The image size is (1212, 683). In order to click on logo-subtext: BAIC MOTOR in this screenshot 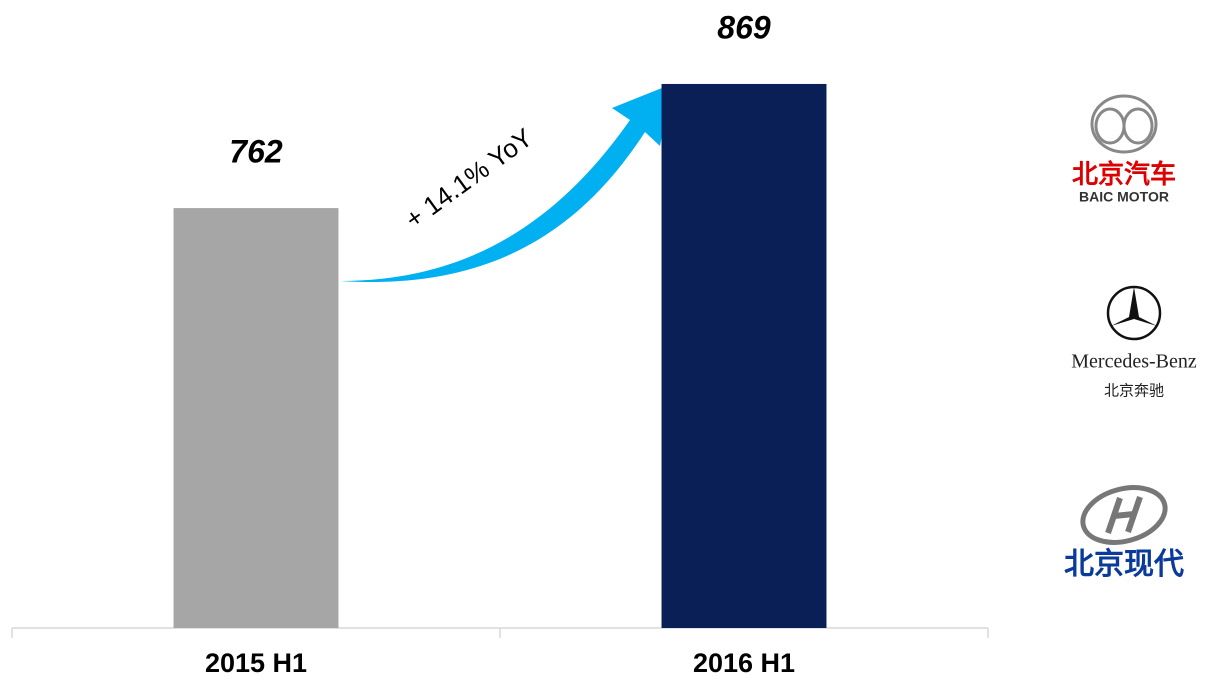, I will do `click(1124, 197)`.